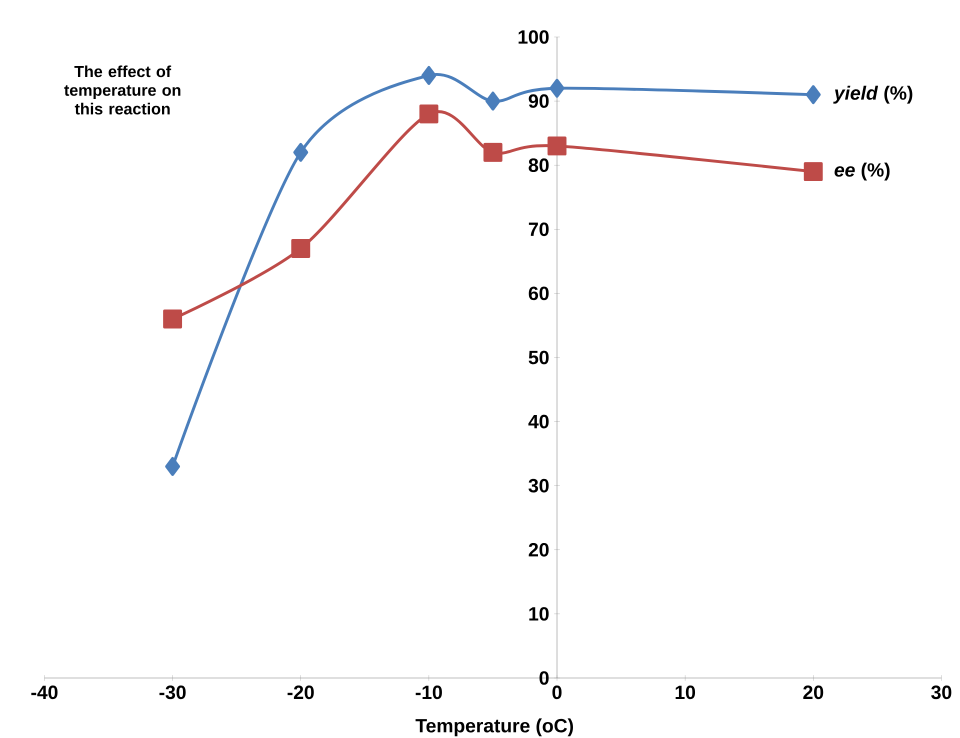  Describe the element at coordinates (538, 485) in the screenshot. I see `y-tick-label: 30` at that location.